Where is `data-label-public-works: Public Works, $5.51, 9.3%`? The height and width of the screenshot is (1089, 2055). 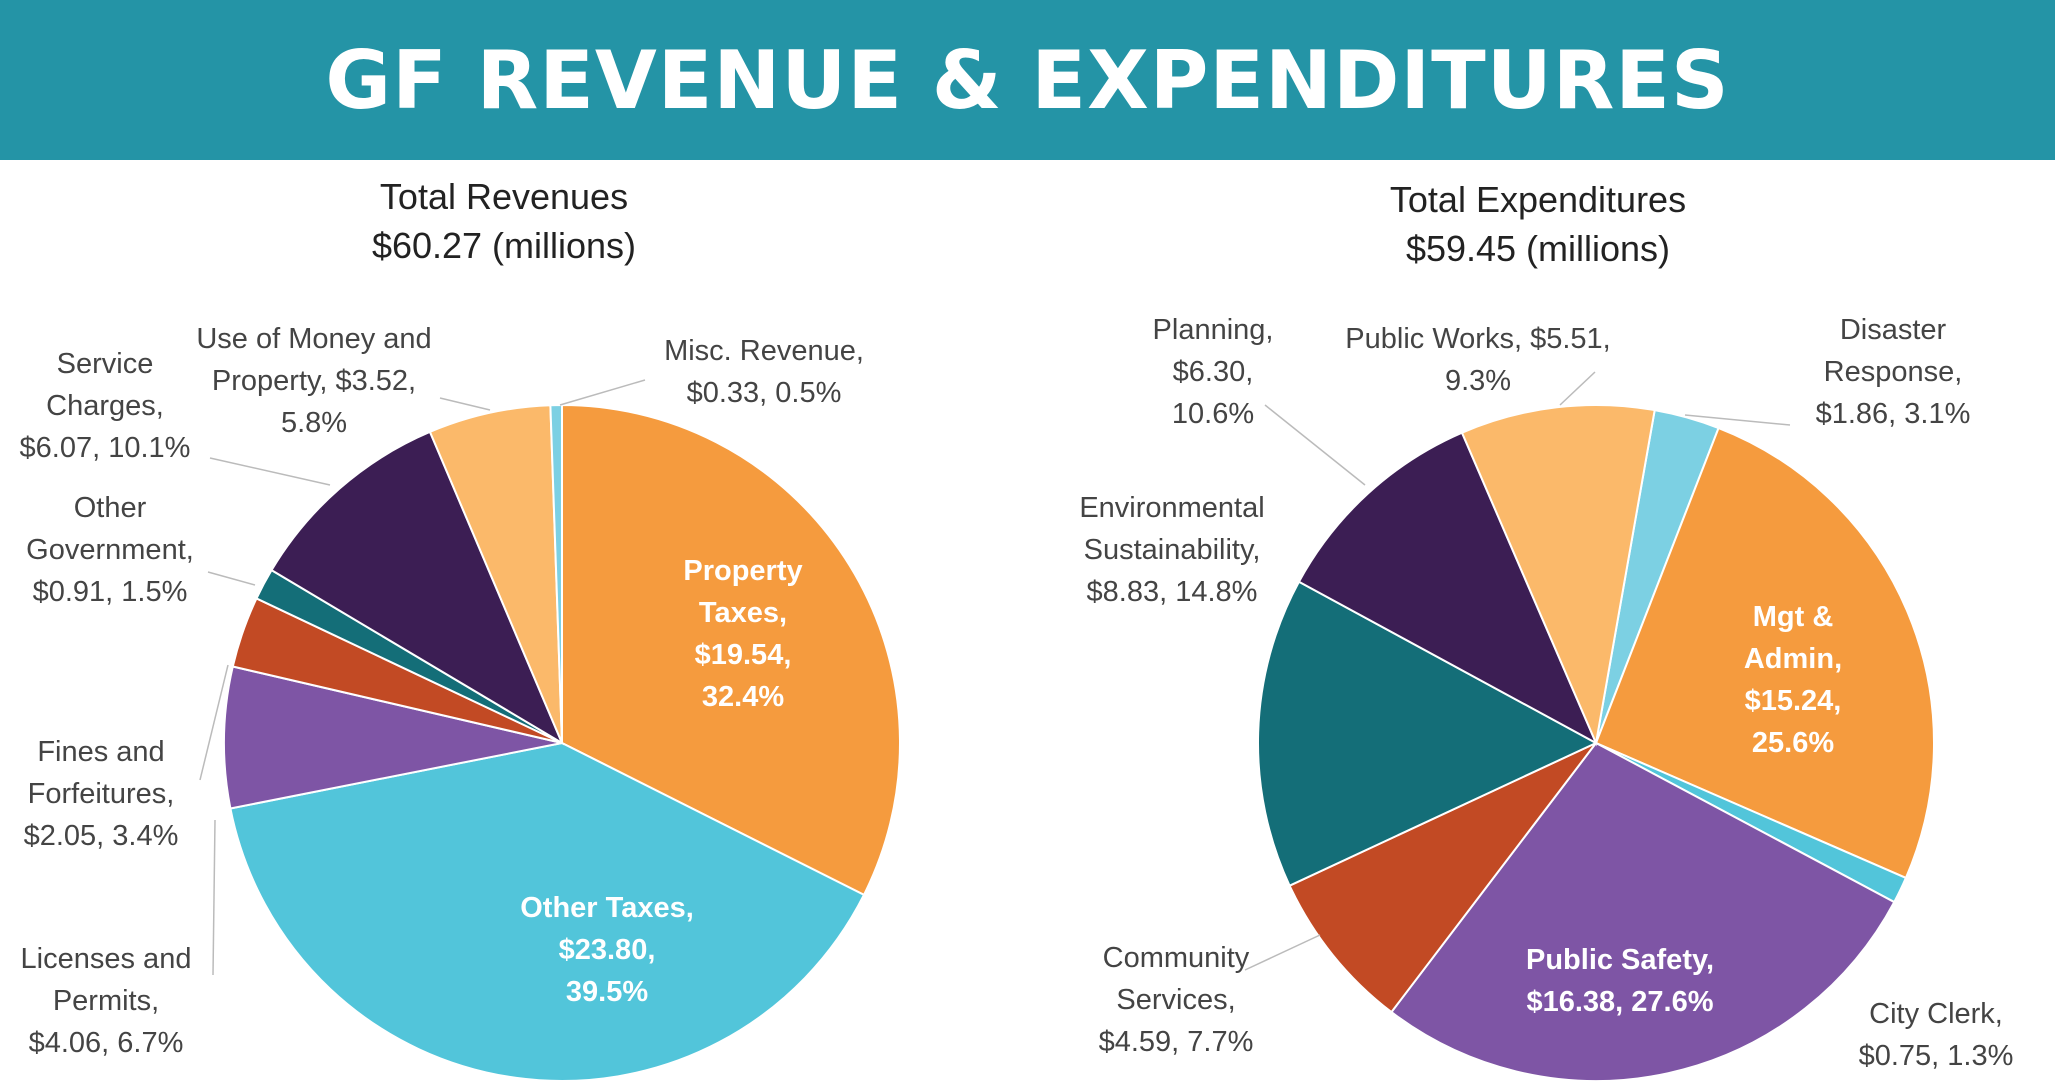
data-label-public-works: Public Works, $5.51, 9.3% is located at coordinates (1477, 360).